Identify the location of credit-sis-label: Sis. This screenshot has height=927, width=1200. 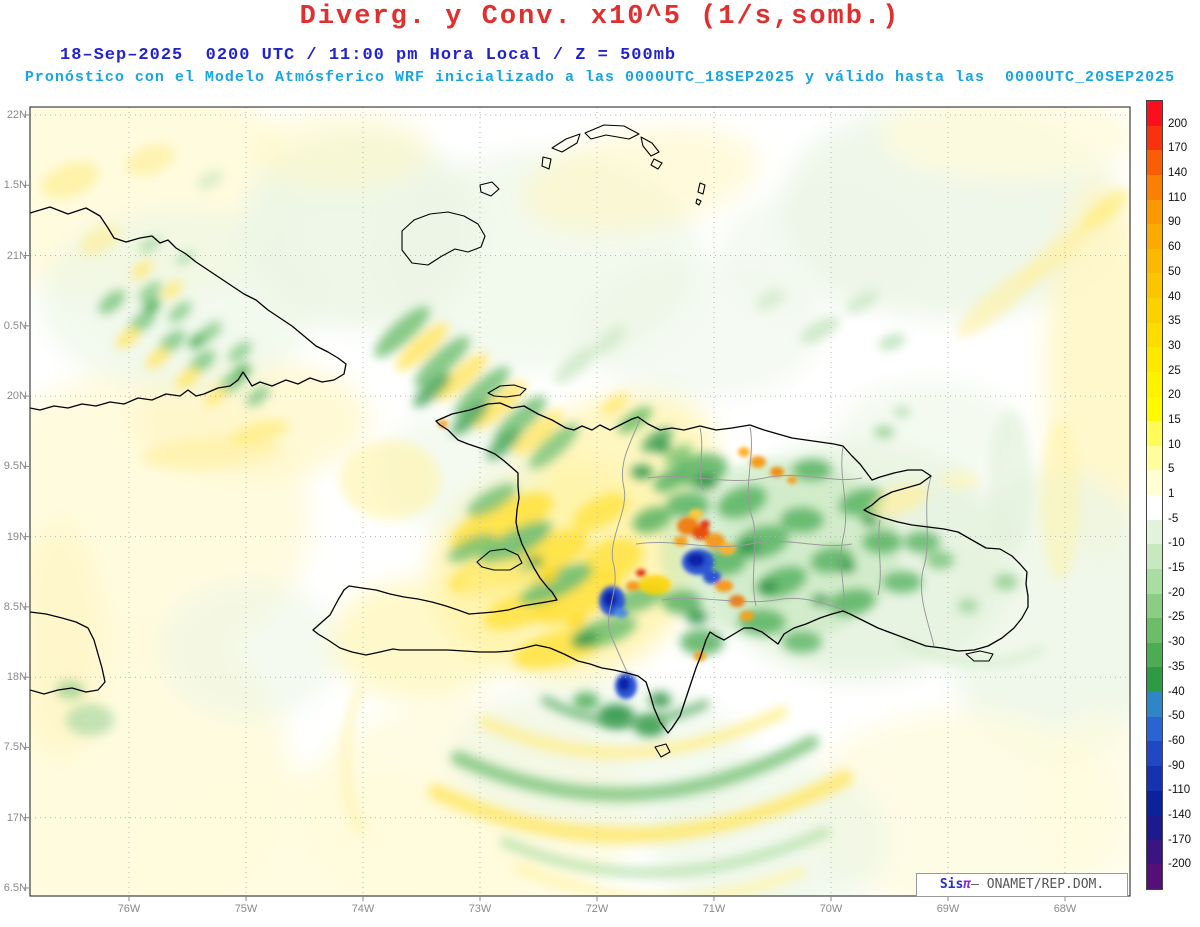
(951, 884).